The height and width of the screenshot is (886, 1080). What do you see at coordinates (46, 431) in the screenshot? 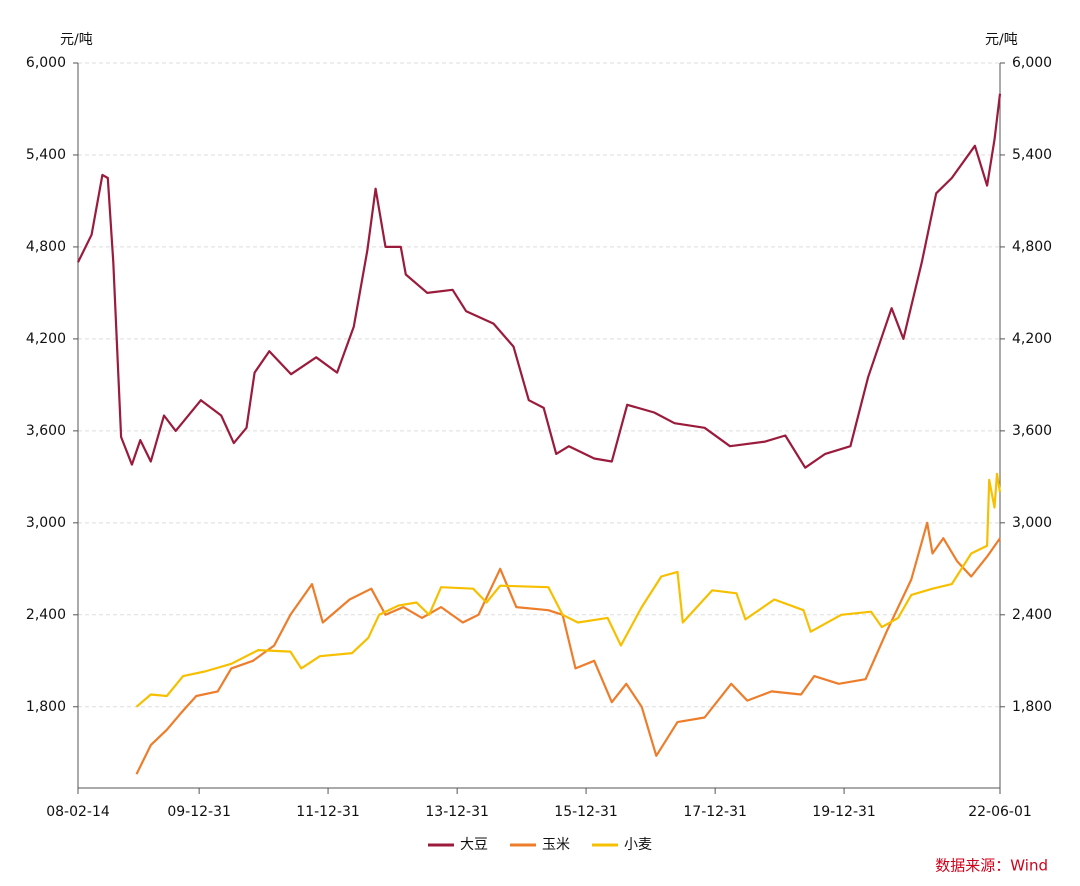
I see `y-tick-label: 3,600` at bounding box center [46, 431].